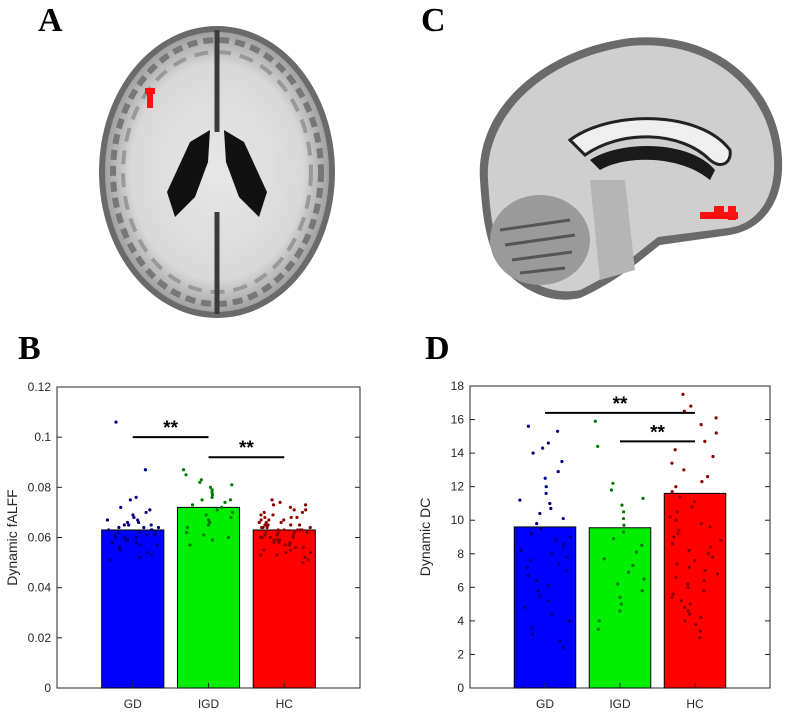 The image size is (791, 717). Describe the element at coordinates (40, 487) in the screenshot. I see `chart-b-ytick-label: 0.08` at that location.